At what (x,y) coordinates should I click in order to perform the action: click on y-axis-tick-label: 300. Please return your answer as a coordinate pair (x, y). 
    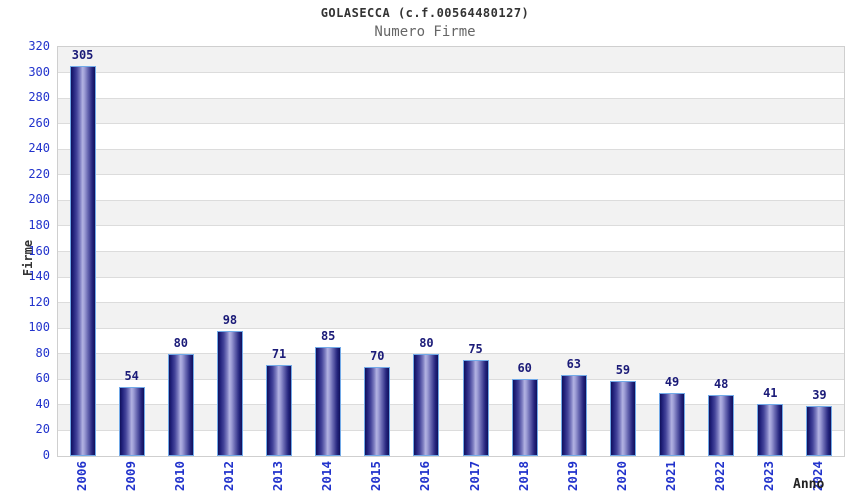
    Looking at the image, I should click on (39, 71).